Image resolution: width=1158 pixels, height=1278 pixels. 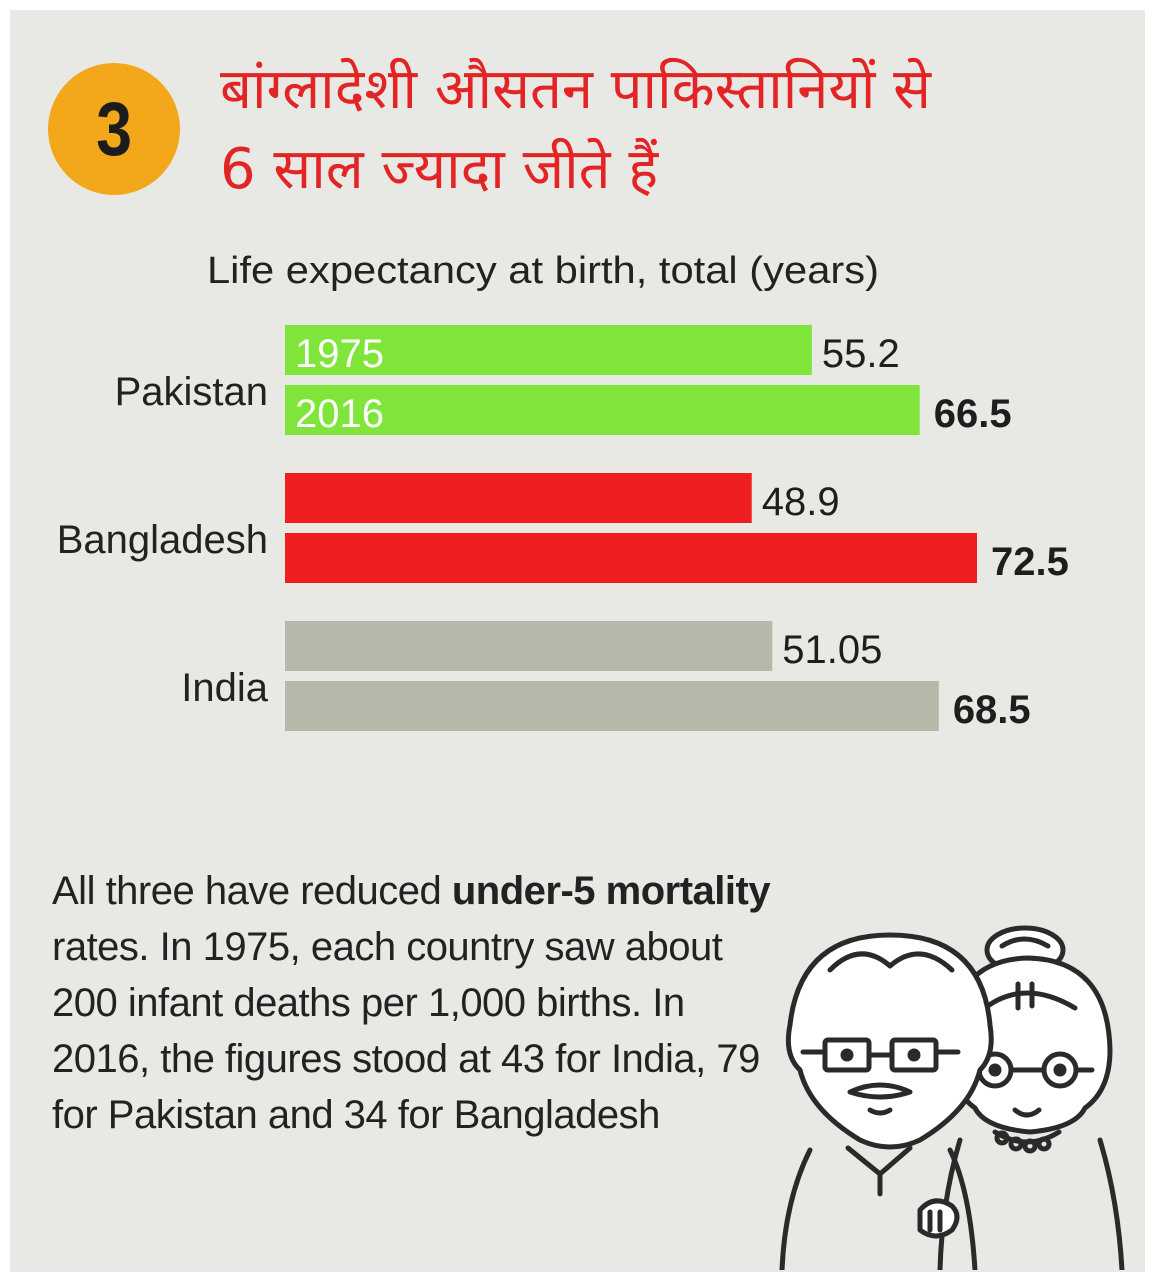 I want to click on headline-line-2: 6 साल ज्यादा जीते हैं, so click(x=439, y=169).